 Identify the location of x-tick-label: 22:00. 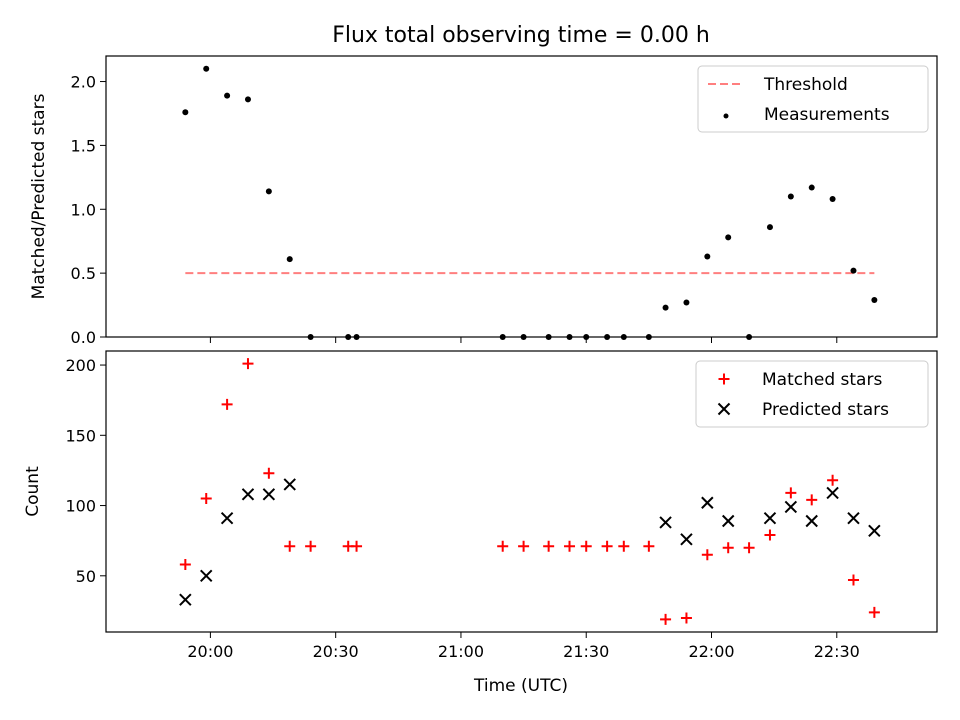
(711, 651).